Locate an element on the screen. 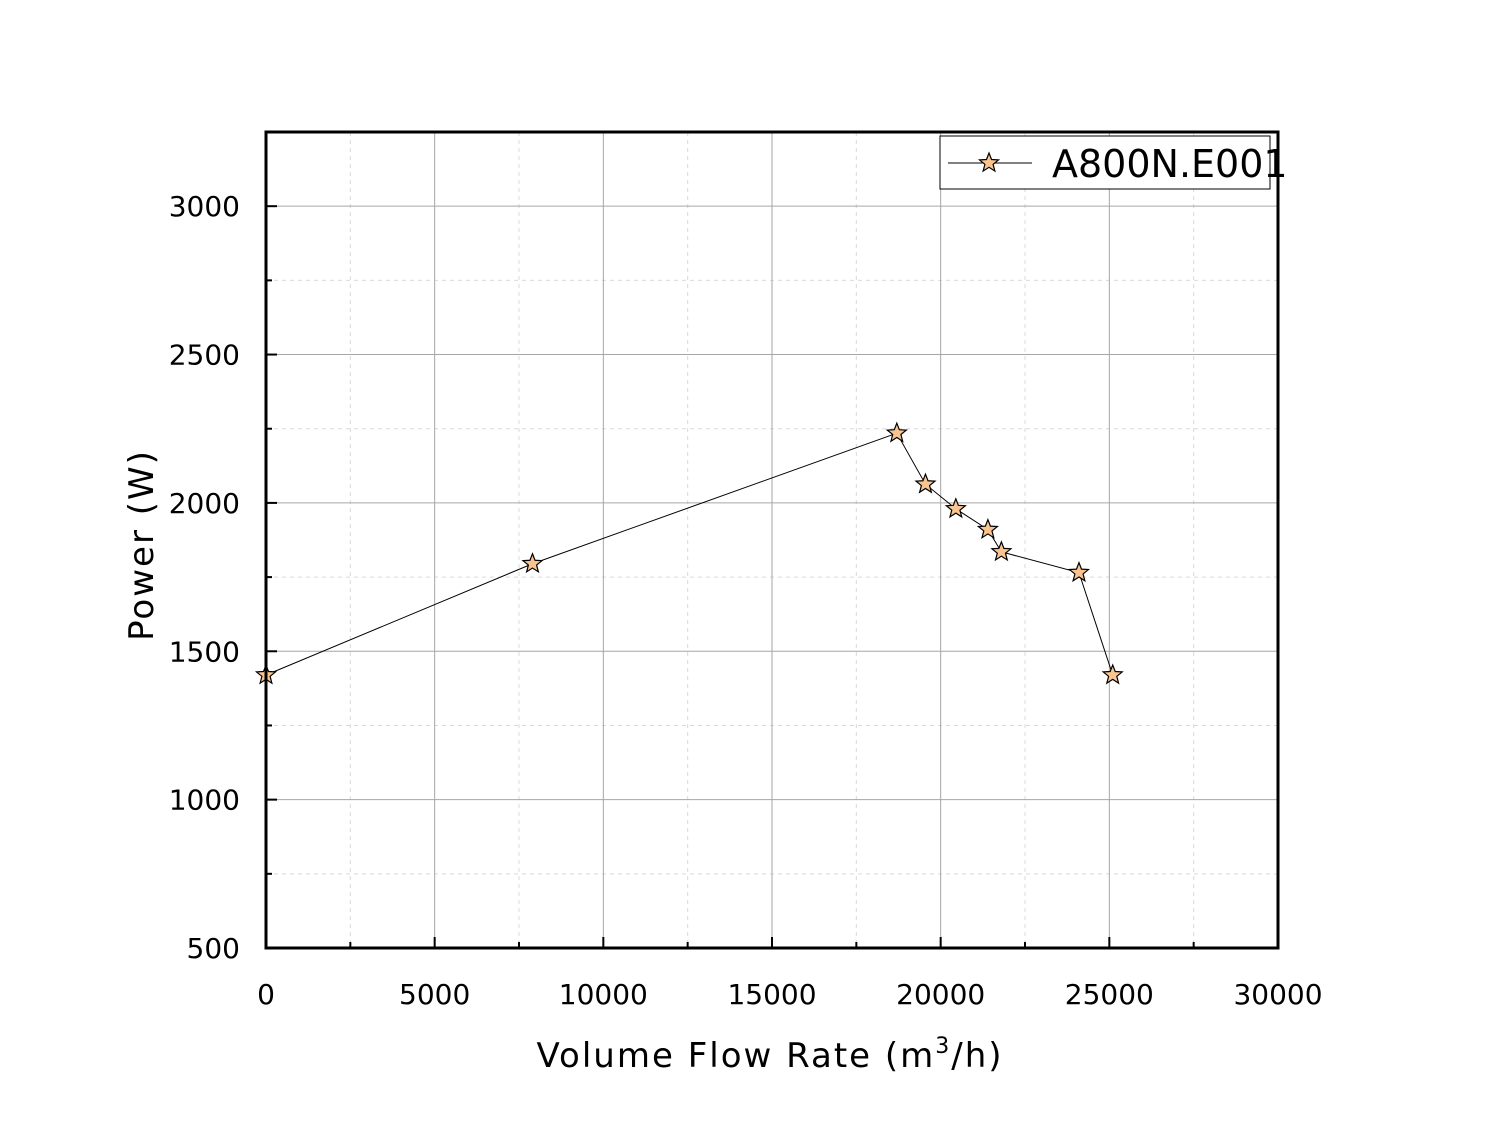 The image size is (1487, 1142). x-tick-label: 5000 is located at coordinates (434, 994).